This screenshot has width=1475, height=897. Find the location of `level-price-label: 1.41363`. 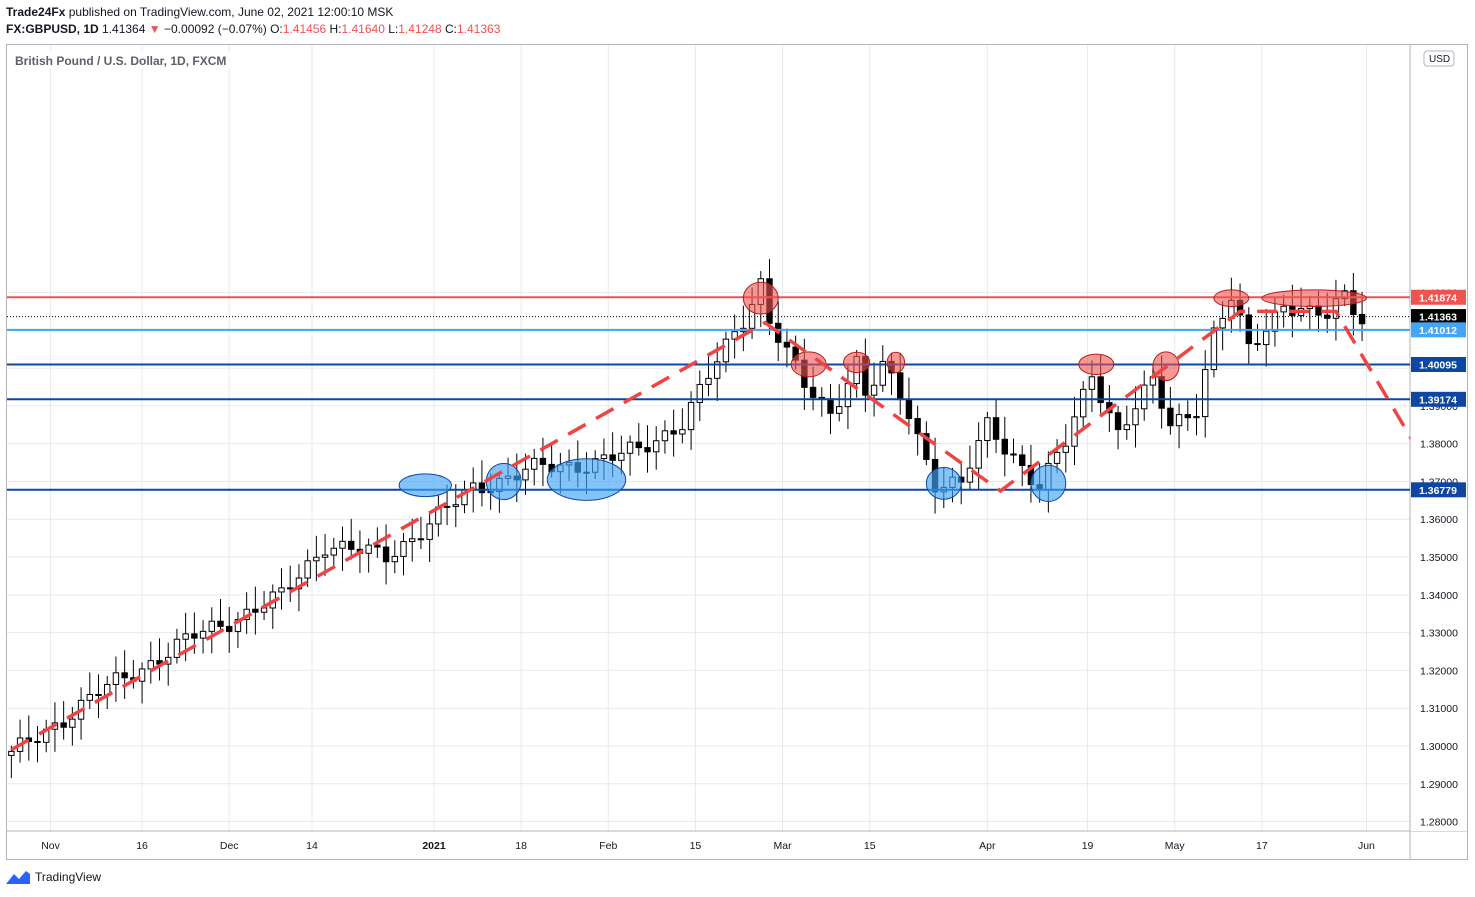

level-price-label: 1.41363 is located at coordinates (1438, 318).